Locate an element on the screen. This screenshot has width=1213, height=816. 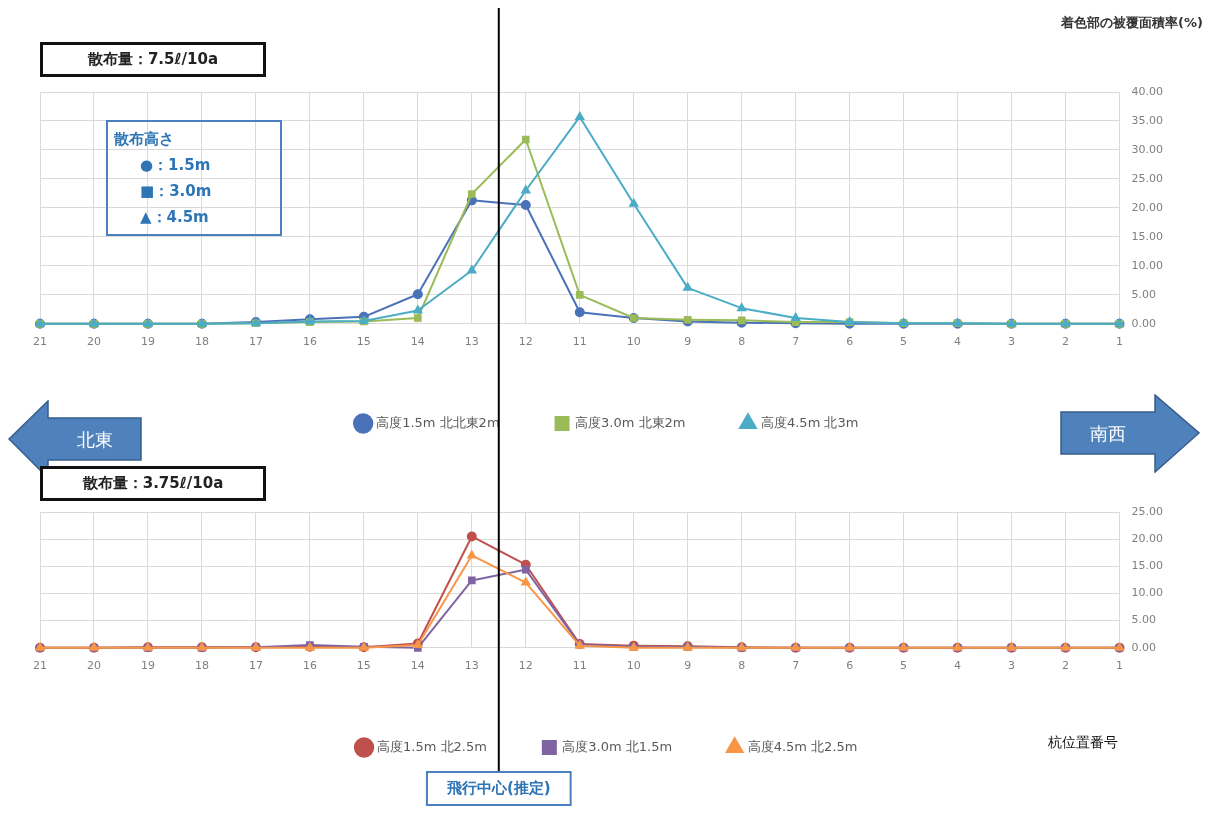
legend-label: 高度3.0m 北1.5m is located at coordinates (617, 746).